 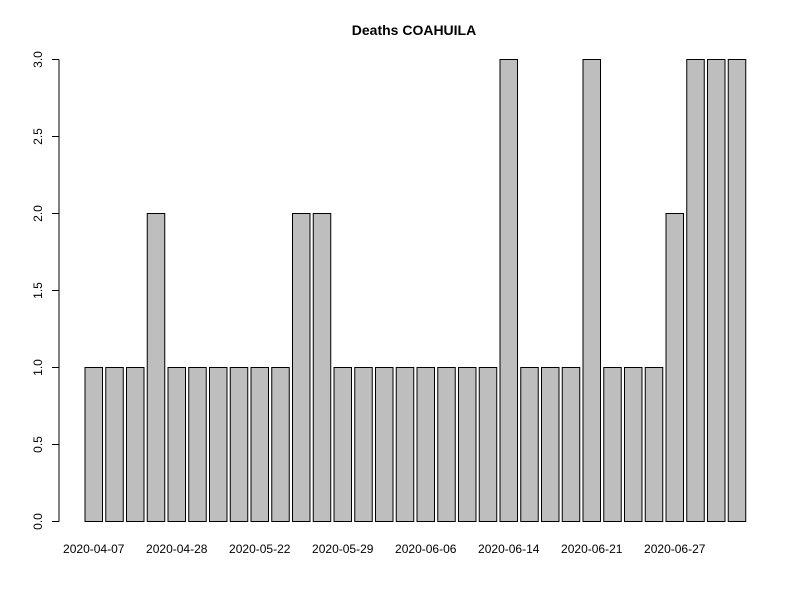 What do you see at coordinates (509, 549) in the screenshot?
I see `x-tick-label: 2020-06-14` at bounding box center [509, 549].